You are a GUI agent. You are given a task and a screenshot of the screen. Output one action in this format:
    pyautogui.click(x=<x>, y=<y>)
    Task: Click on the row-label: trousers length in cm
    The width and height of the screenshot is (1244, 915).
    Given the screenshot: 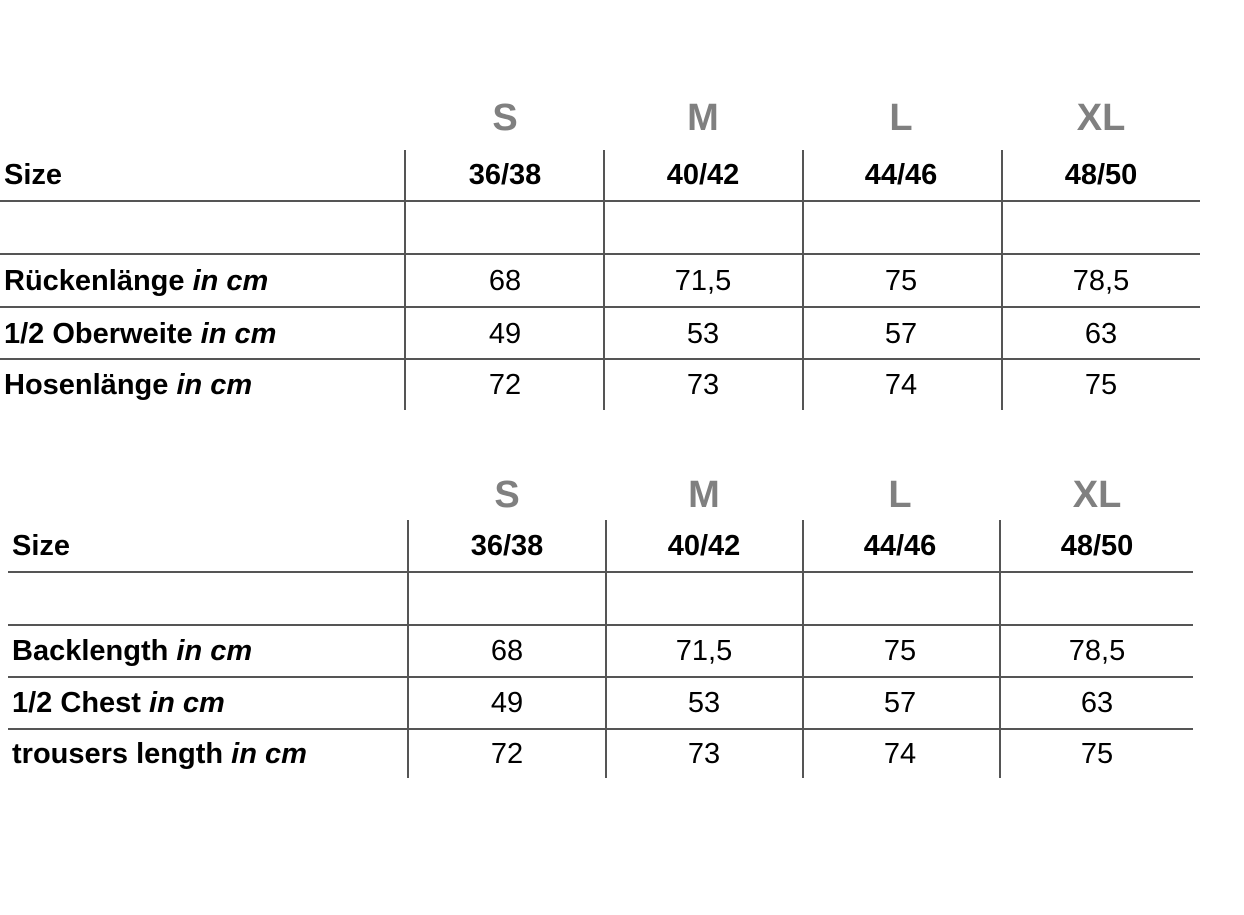 What is the action you would take?
    pyautogui.click(x=159, y=754)
    